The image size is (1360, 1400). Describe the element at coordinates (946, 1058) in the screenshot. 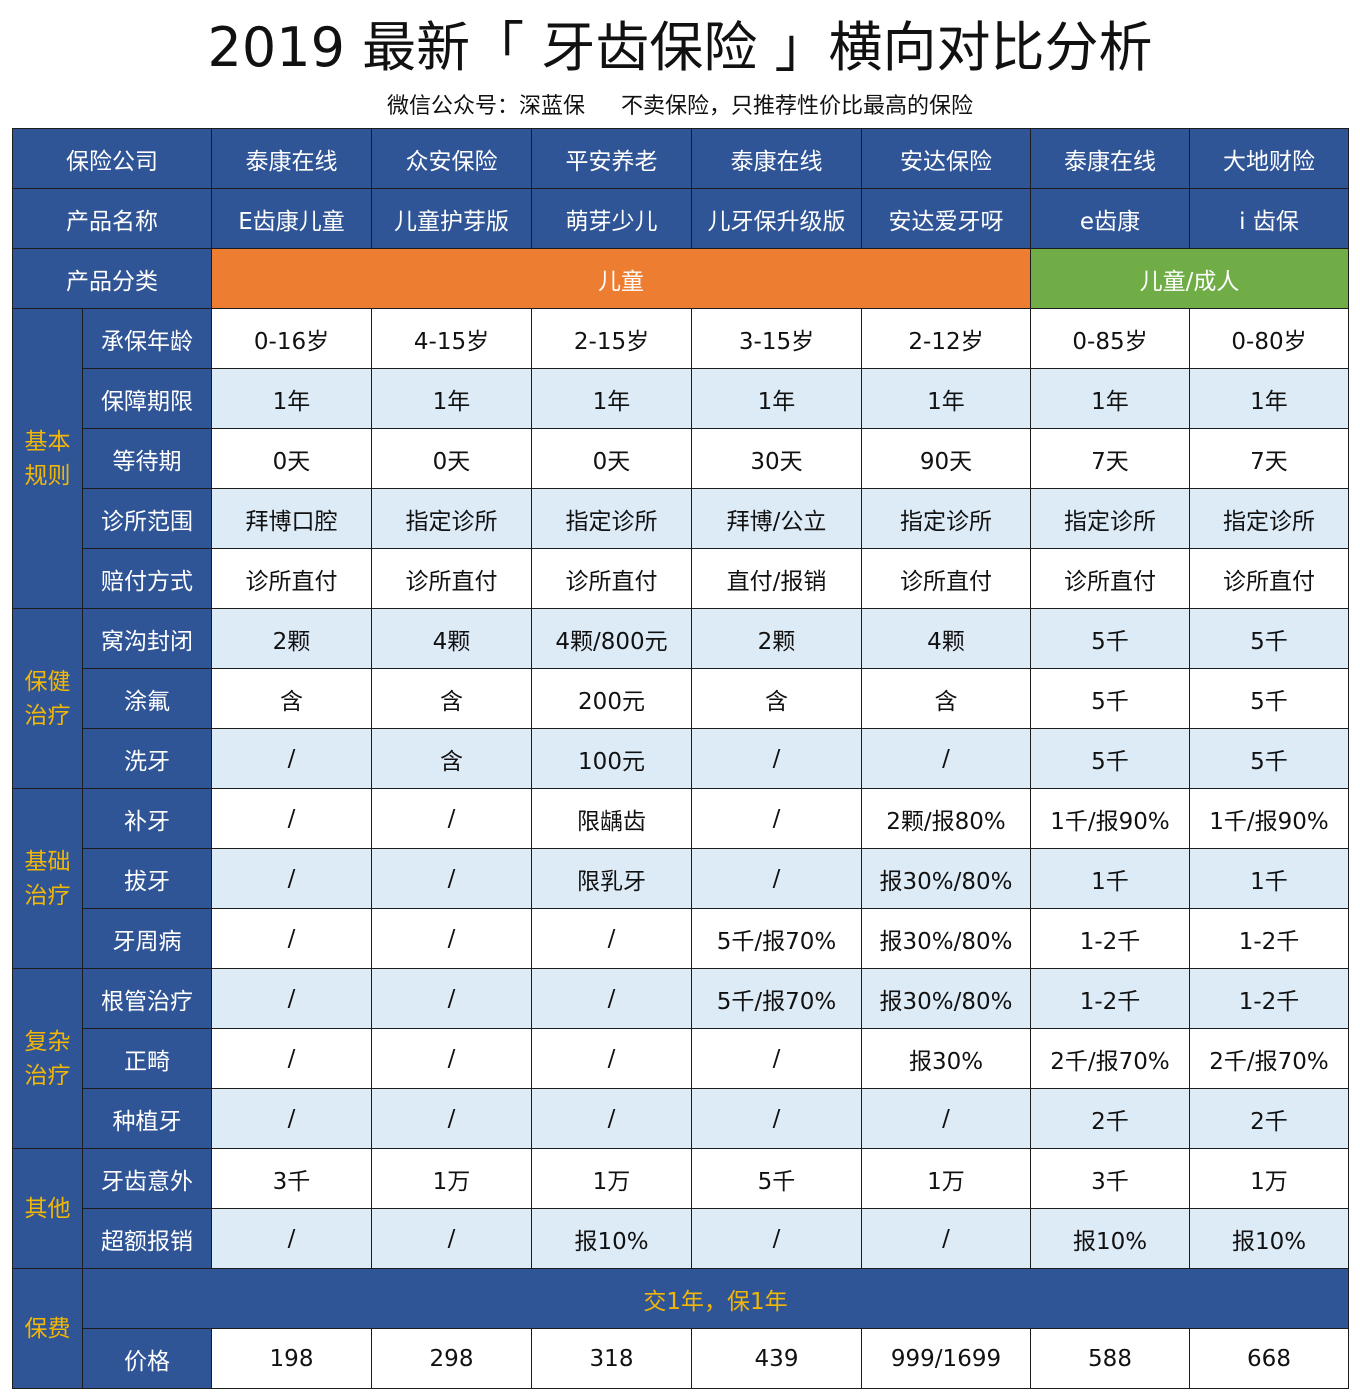

I see `value-cell: 报30%` at that location.